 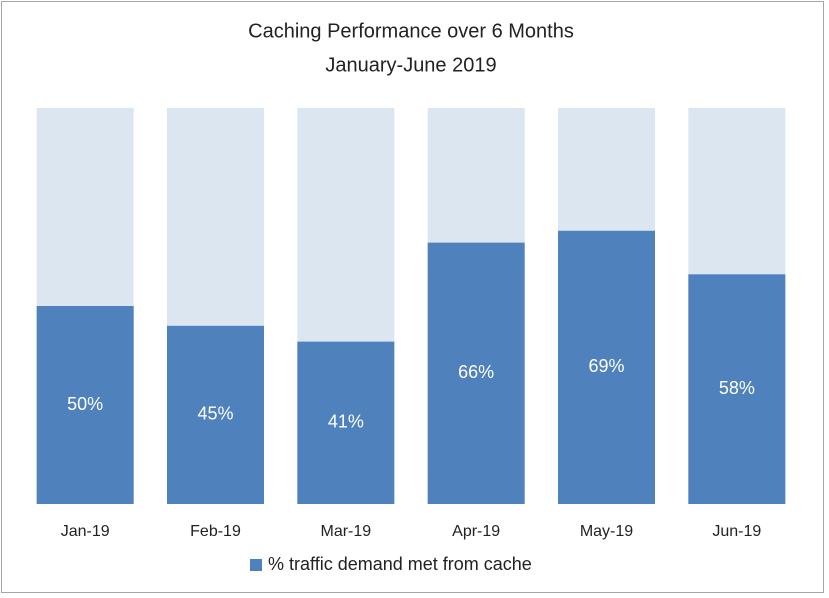 What do you see at coordinates (410, 65) in the screenshot?
I see `chart-subtitle: January-June 2019` at bounding box center [410, 65].